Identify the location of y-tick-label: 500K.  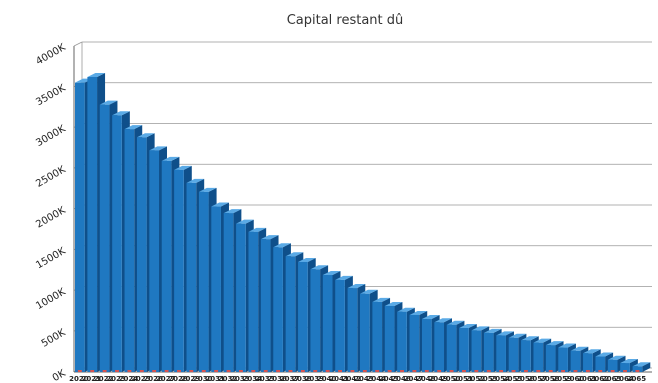
(54, 338).